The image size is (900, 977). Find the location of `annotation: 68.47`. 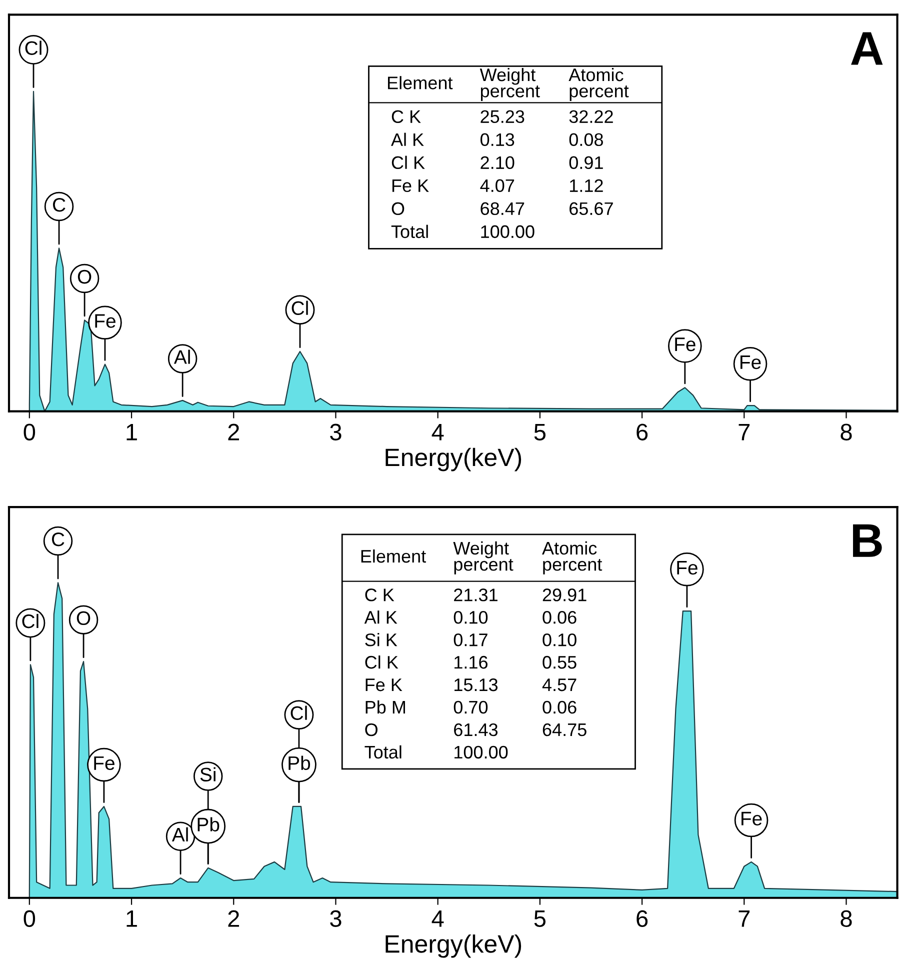

annotation: 68.47 is located at coordinates (502, 209).